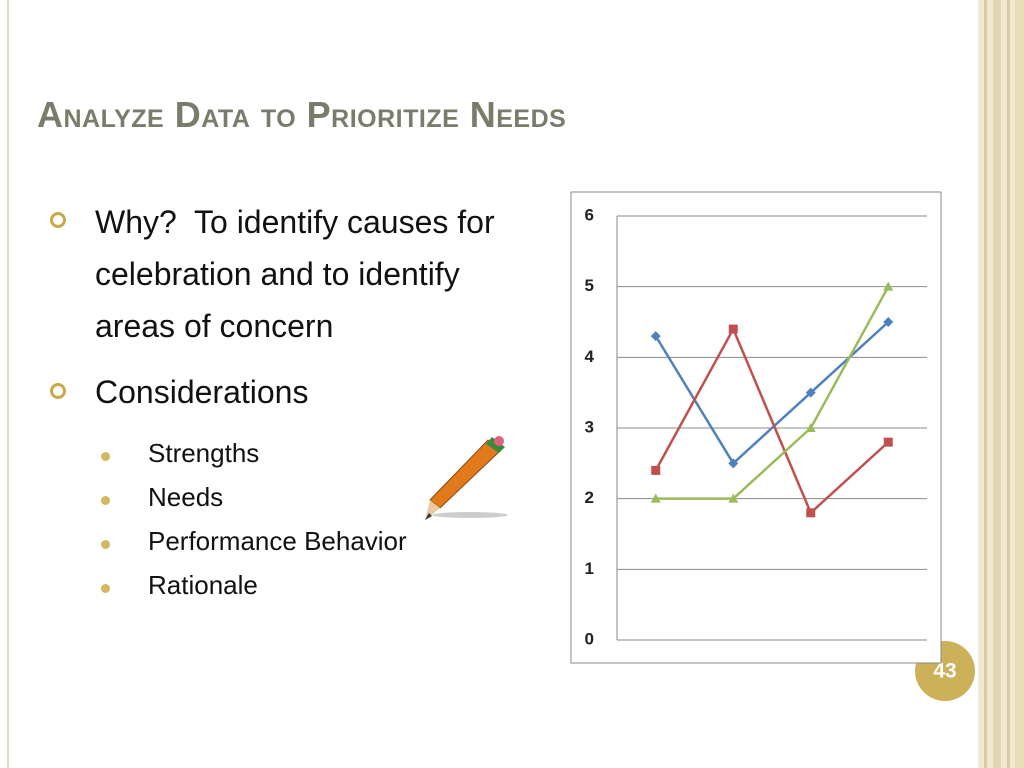  What do you see at coordinates (277, 541) in the screenshot?
I see `sub-bullet-text: Performance Behavior` at bounding box center [277, 541].